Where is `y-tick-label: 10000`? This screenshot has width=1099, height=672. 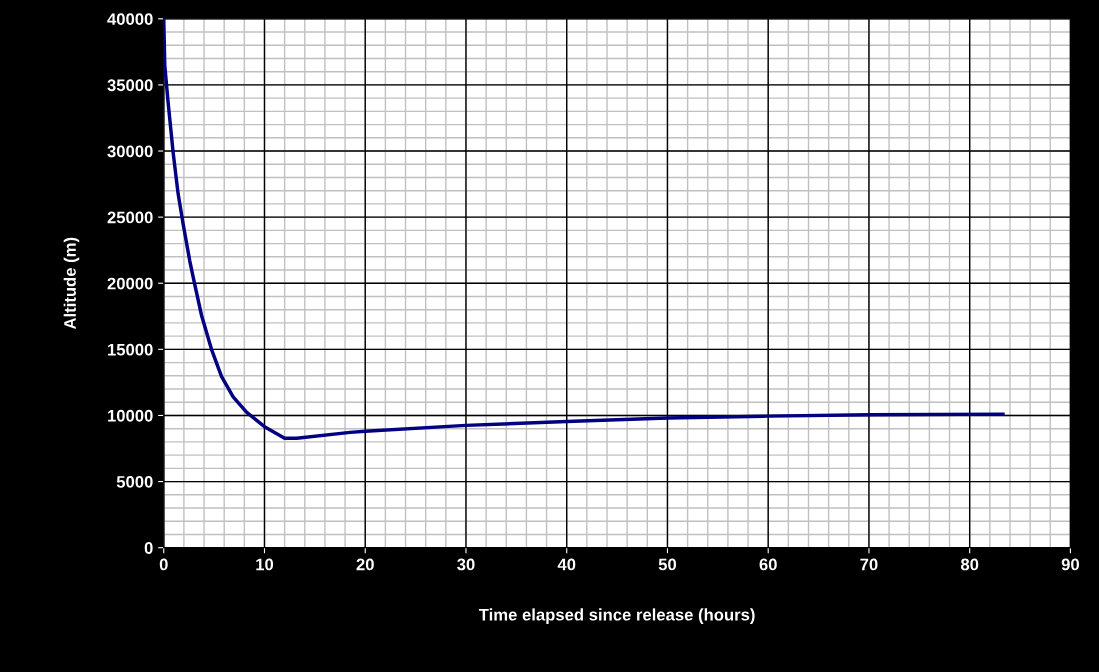
y-tick-label: 10000 is located at coordinates (130, 415).